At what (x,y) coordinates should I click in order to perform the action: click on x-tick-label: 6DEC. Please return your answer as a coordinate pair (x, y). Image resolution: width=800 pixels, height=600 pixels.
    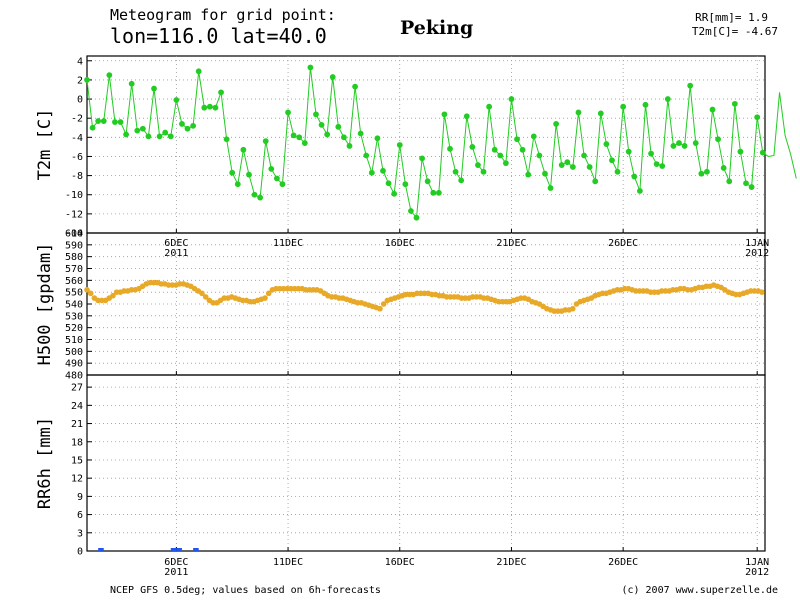
    Looking at the image, I should click on (176, 562).